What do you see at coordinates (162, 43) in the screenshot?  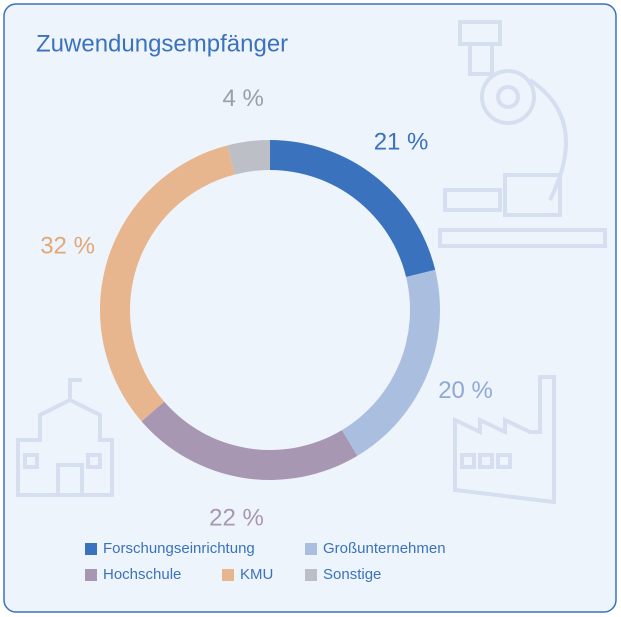 I see `chart-title: Zuwendungsempfänger` at bounding box center [162, 43].